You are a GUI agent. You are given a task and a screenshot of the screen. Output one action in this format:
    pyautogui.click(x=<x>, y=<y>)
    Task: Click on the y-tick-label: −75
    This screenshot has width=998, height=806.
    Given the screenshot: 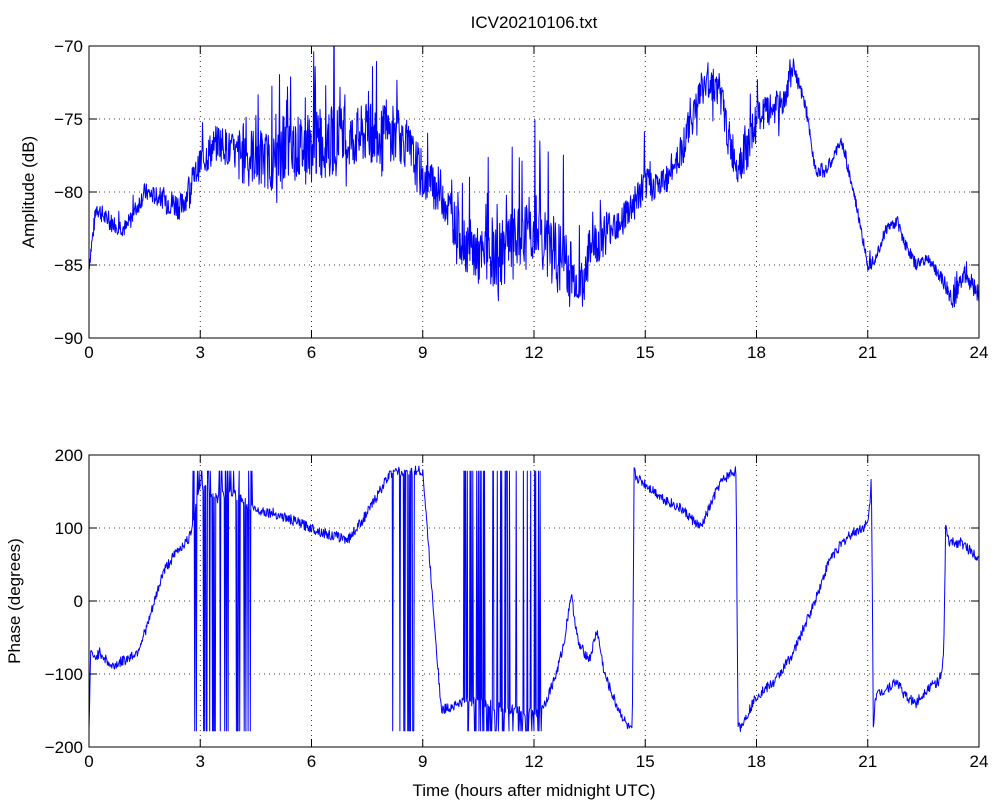 What is the action you would take?
    pyautogui.click(x=68, y=119)
    